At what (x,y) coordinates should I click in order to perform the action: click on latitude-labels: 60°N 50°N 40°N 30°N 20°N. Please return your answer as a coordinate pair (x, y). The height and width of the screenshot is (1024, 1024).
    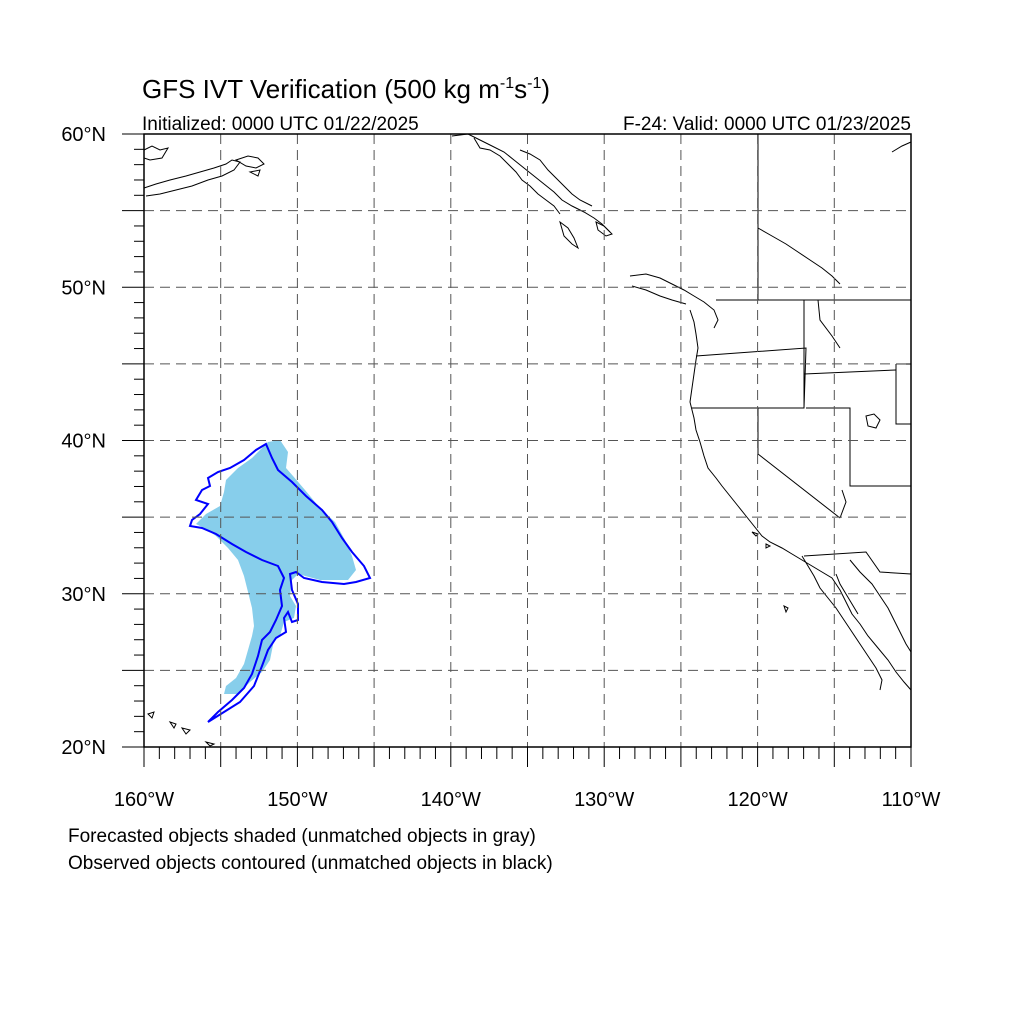
    Looking at the image, I should click on (83, 441).